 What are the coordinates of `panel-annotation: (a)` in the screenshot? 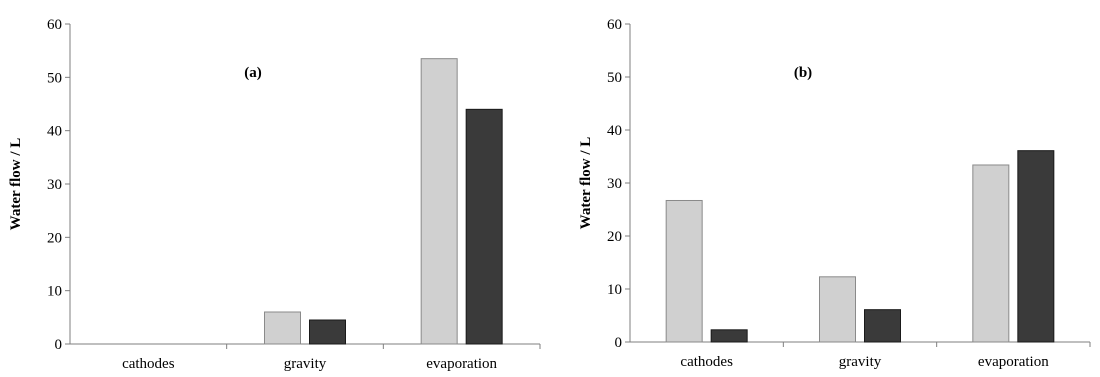 It's located at (253, 73).